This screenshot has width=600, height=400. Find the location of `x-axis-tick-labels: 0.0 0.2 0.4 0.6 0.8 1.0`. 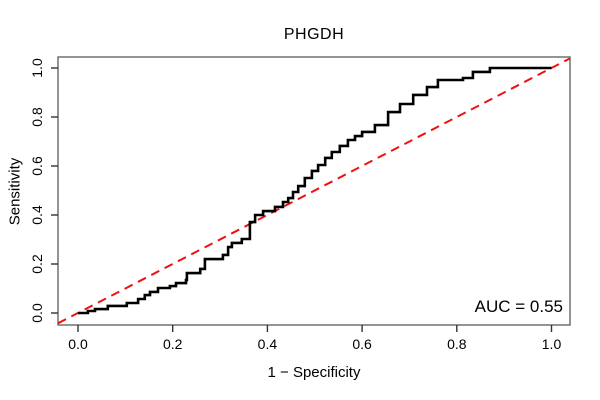

x-axis-tick-labels: 0.0 0.2 0.4 0.6 0.8 1.0 is located at coordinates (314, 344).